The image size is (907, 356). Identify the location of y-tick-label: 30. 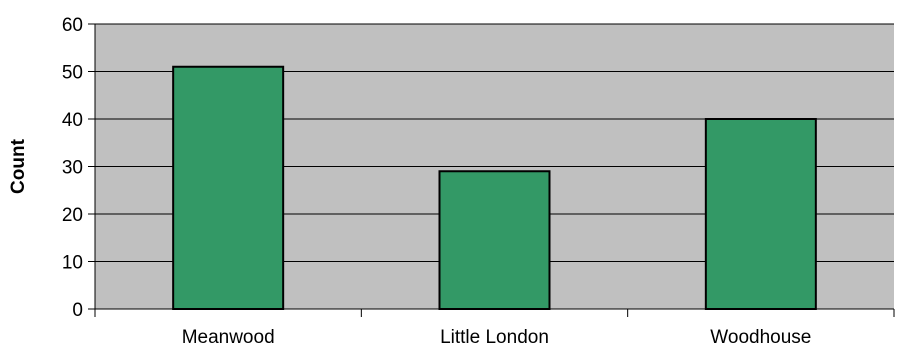
(72, 168).